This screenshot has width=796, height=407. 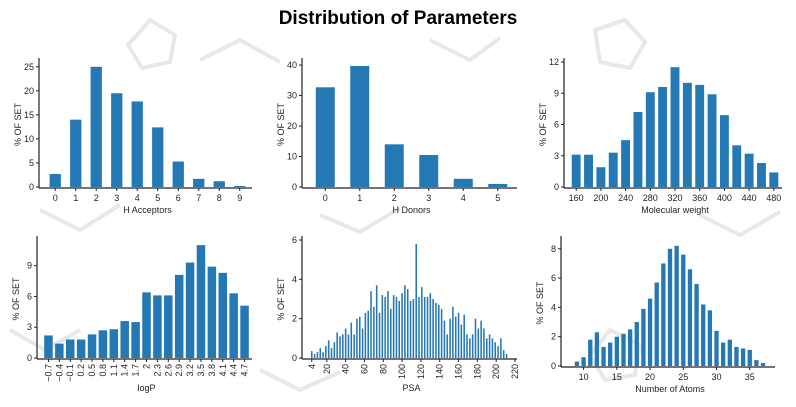 I want to click on y-tick-label: 3, so click(x=556, y=156).